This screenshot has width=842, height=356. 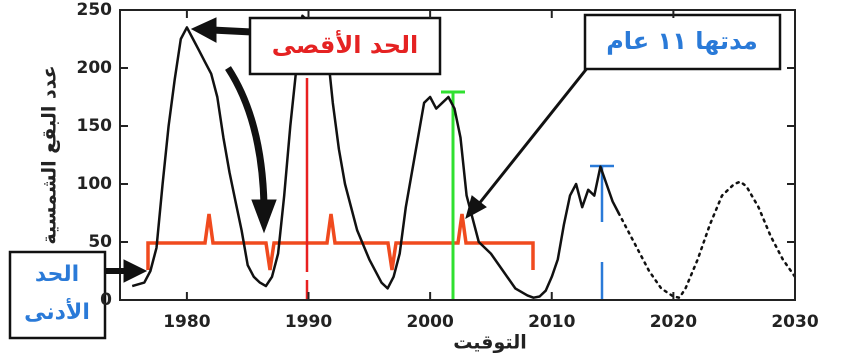 I want to click on y-tick-label: 0, so click(x=106, y=300).